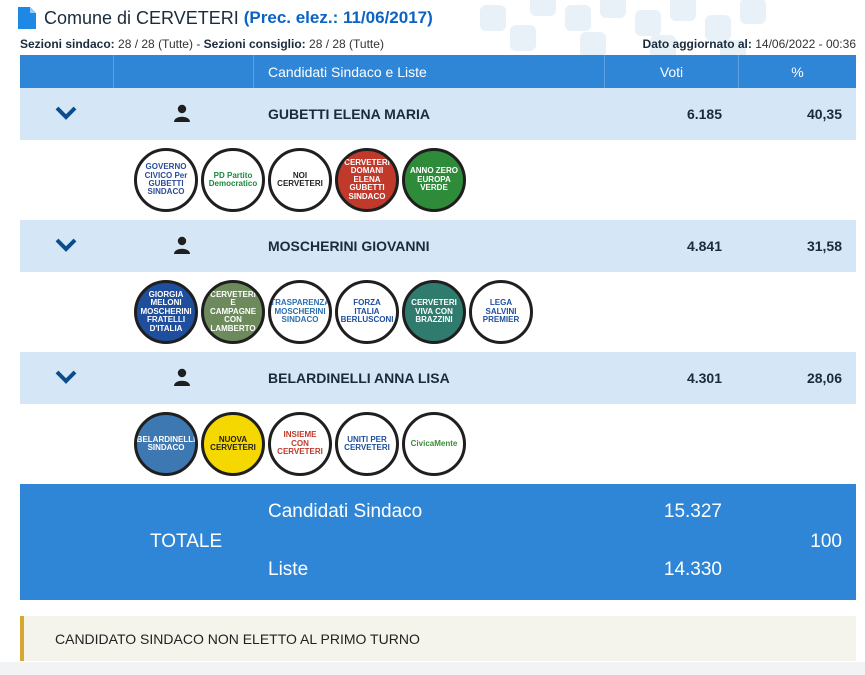 The height and width of the screenshot is (675, 865). I want to click on results-table-header: Candidati Sindaco e Liste Voti %, so click(438, 71).